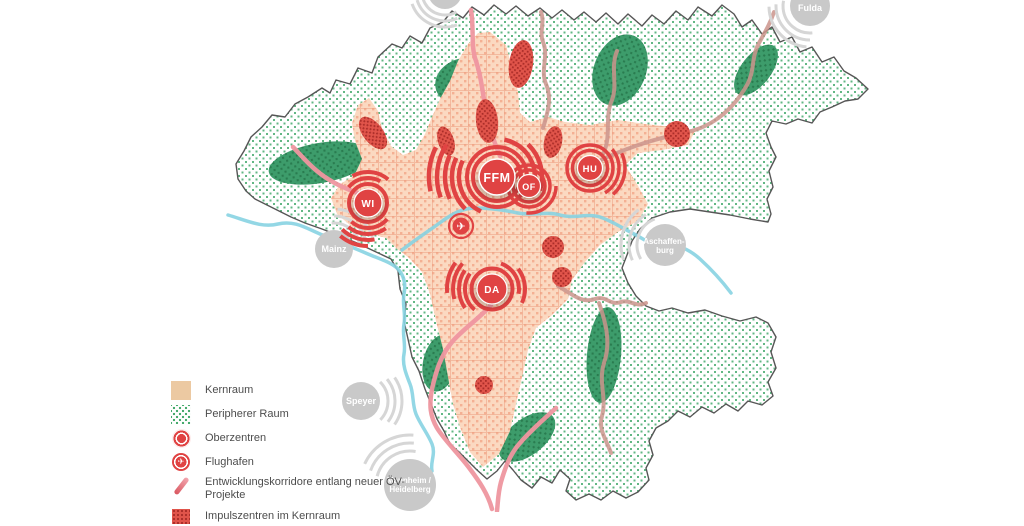 The height and width of the screenshot is (526, 1024). I want to click on oberzentrum-wi, so click(368, 203).